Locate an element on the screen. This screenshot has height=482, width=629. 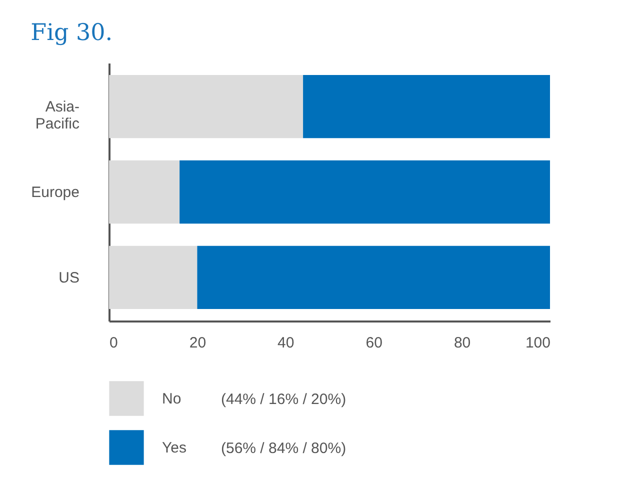
y-tick-label: Asia-Pacific is located at coordinates (57, 115).